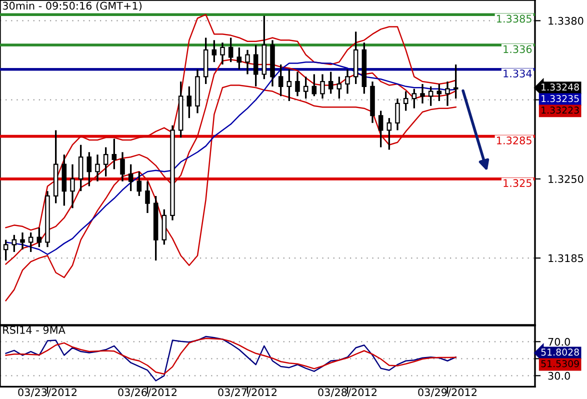 This screenshot has width=587, height=399. What do you see at coordinates (514, 18) in the screenshot?
I see `ref-line-label: 1.3385` at bounding box center [514, 18].